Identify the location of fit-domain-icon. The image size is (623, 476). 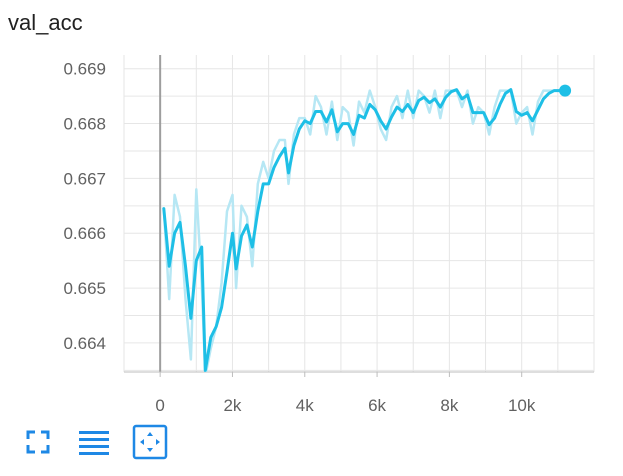
(150, 442).